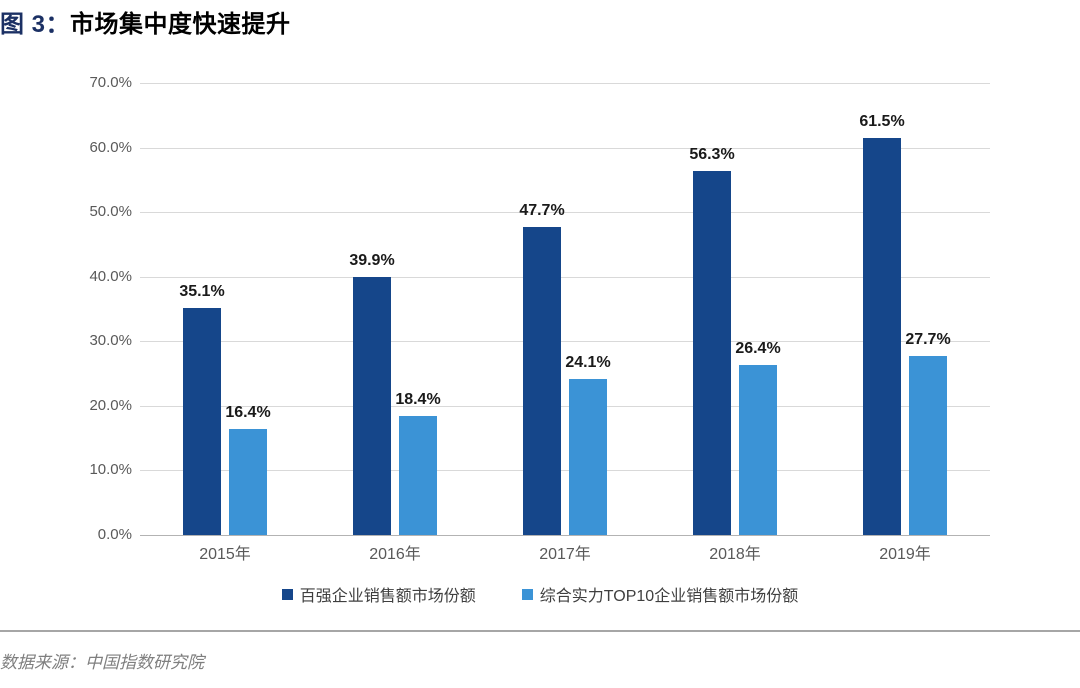  Describe the element at coordinates (110, 405) in the screenshot. I see `y-axis-tick-label: 20.0%` at that location.